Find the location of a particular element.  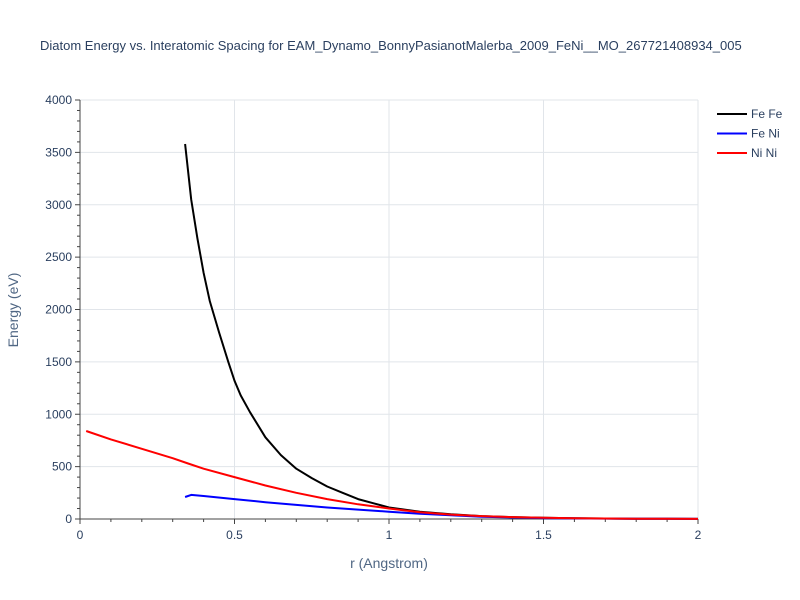

series-line-ni-ni is located at coordinates (392, 475).